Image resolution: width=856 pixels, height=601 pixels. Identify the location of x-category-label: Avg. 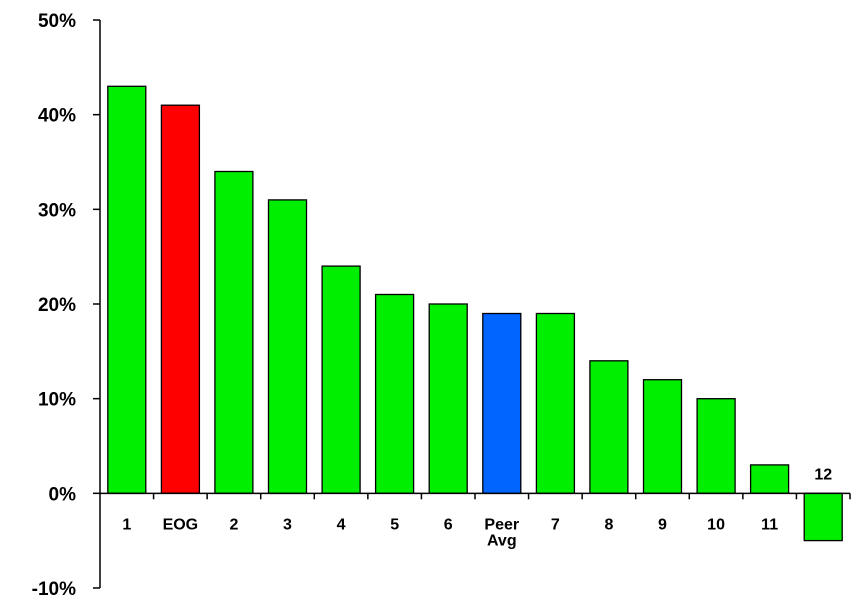
(502, 540).